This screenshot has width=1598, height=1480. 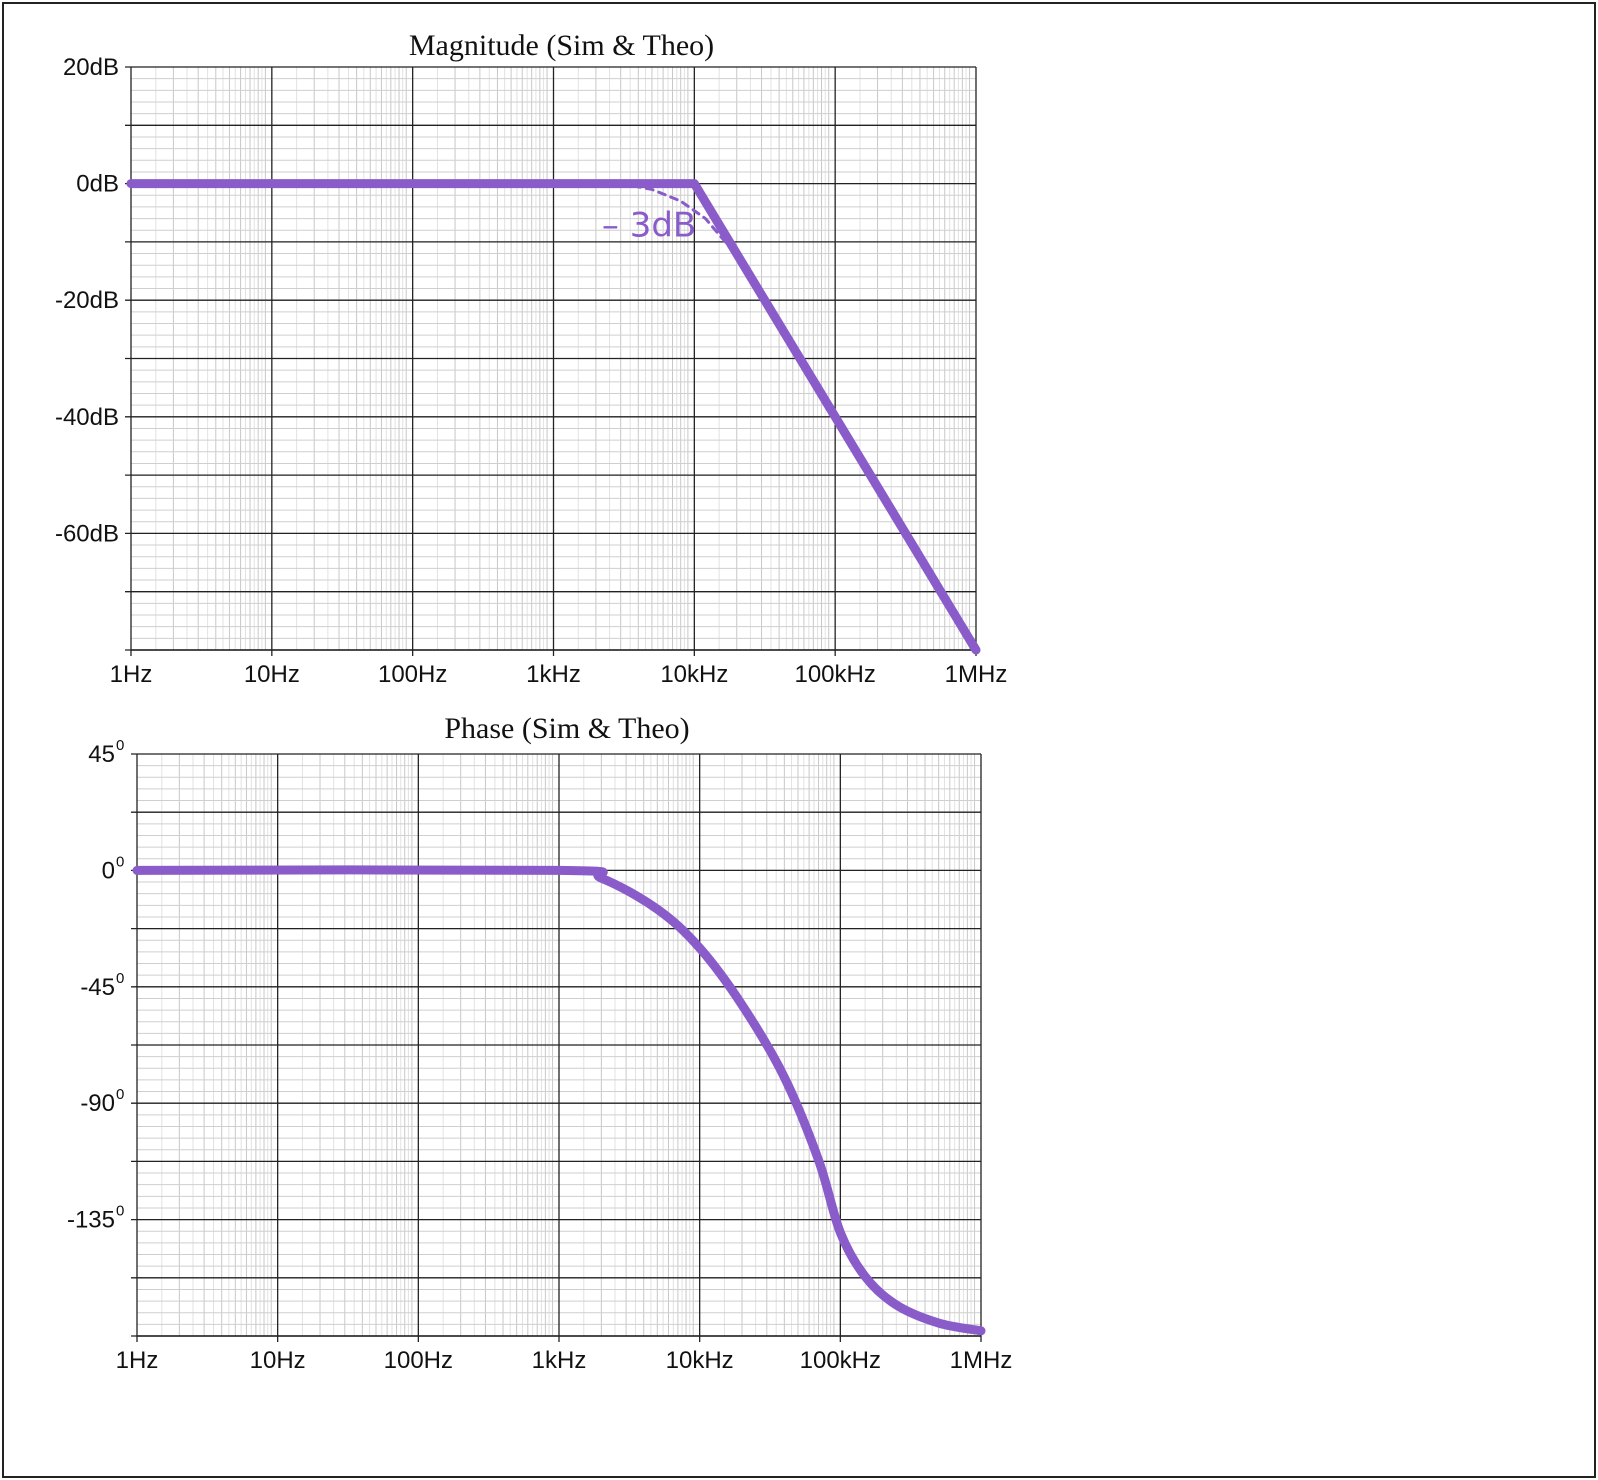 I want to click on y-tick-label: -135, so click(x=91, y=1220).